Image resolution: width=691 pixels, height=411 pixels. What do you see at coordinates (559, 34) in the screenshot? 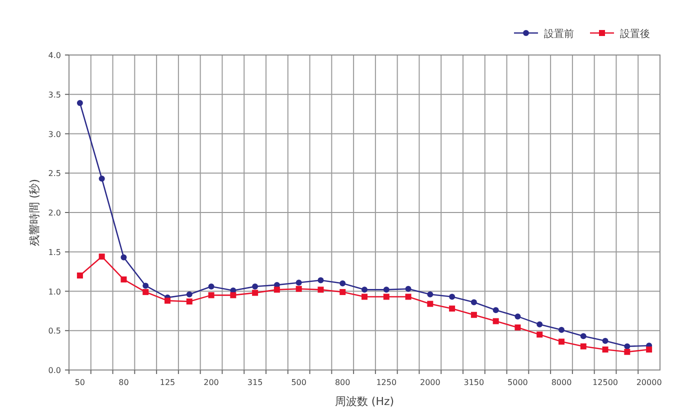
I see `legend-label: 設置前` at bounding box center [559, 34].